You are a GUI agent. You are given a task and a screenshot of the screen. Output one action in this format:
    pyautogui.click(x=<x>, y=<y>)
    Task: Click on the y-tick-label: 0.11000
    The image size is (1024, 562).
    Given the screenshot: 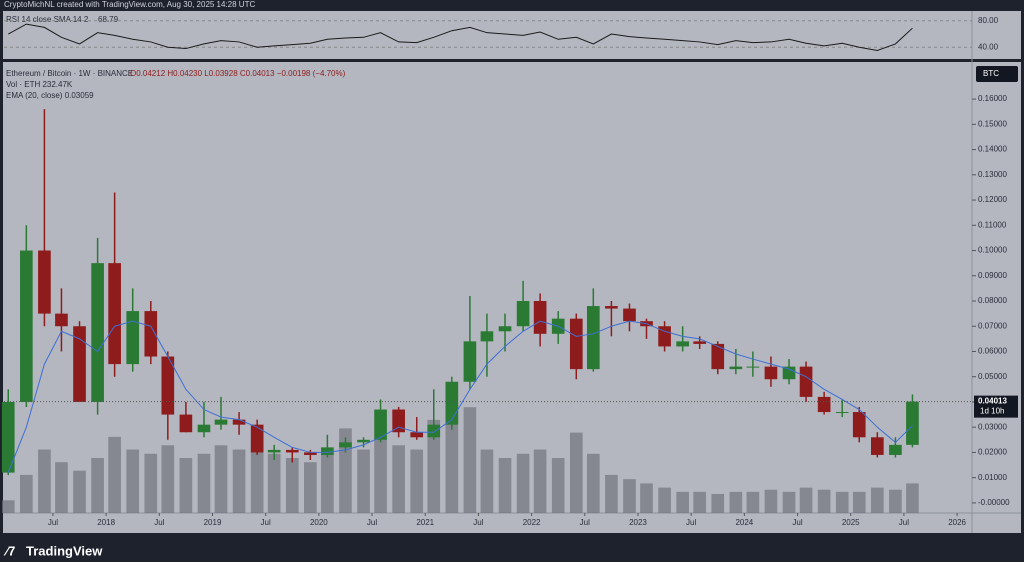 What is the action you would take?
    pyautogui.click(x=992, y=224)
    